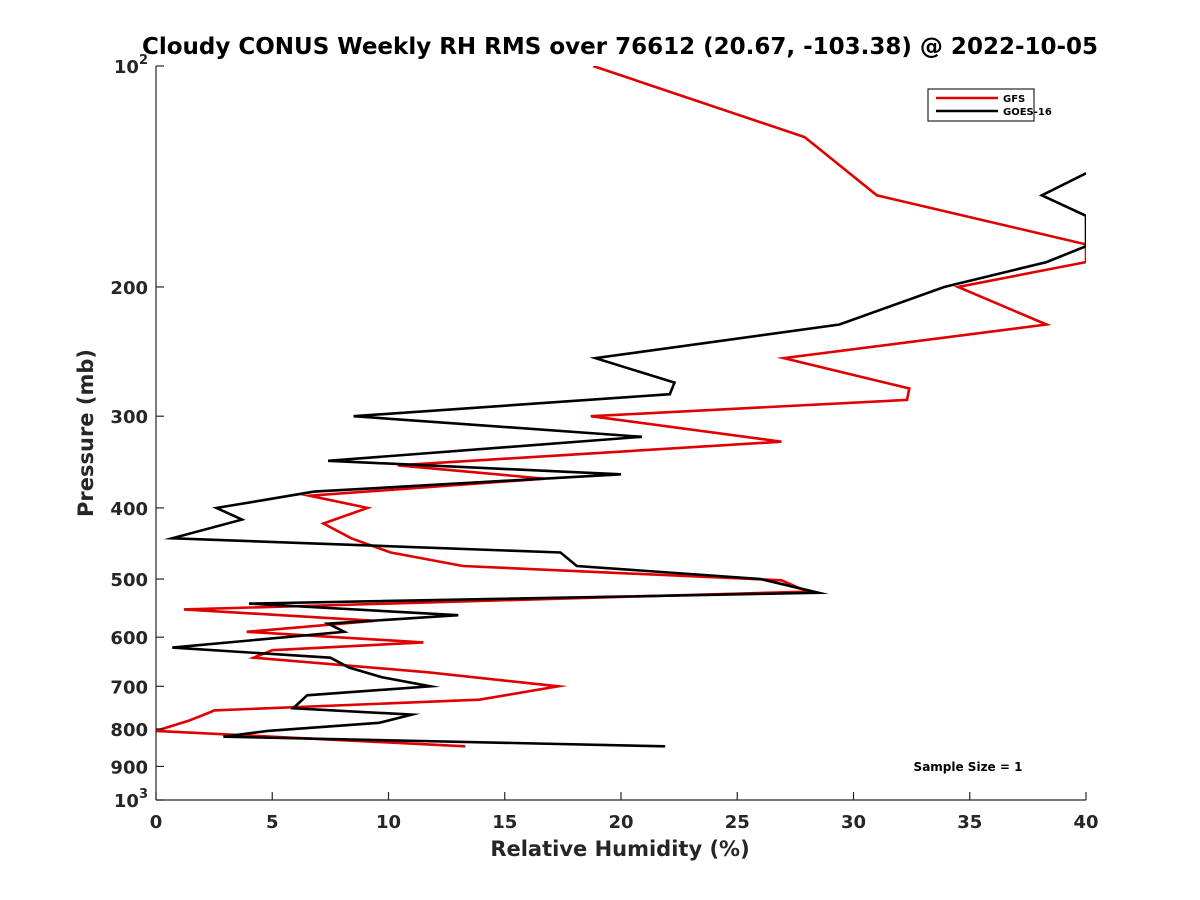  I want to click on legend: GFS GOES-16, so click(989, 105).